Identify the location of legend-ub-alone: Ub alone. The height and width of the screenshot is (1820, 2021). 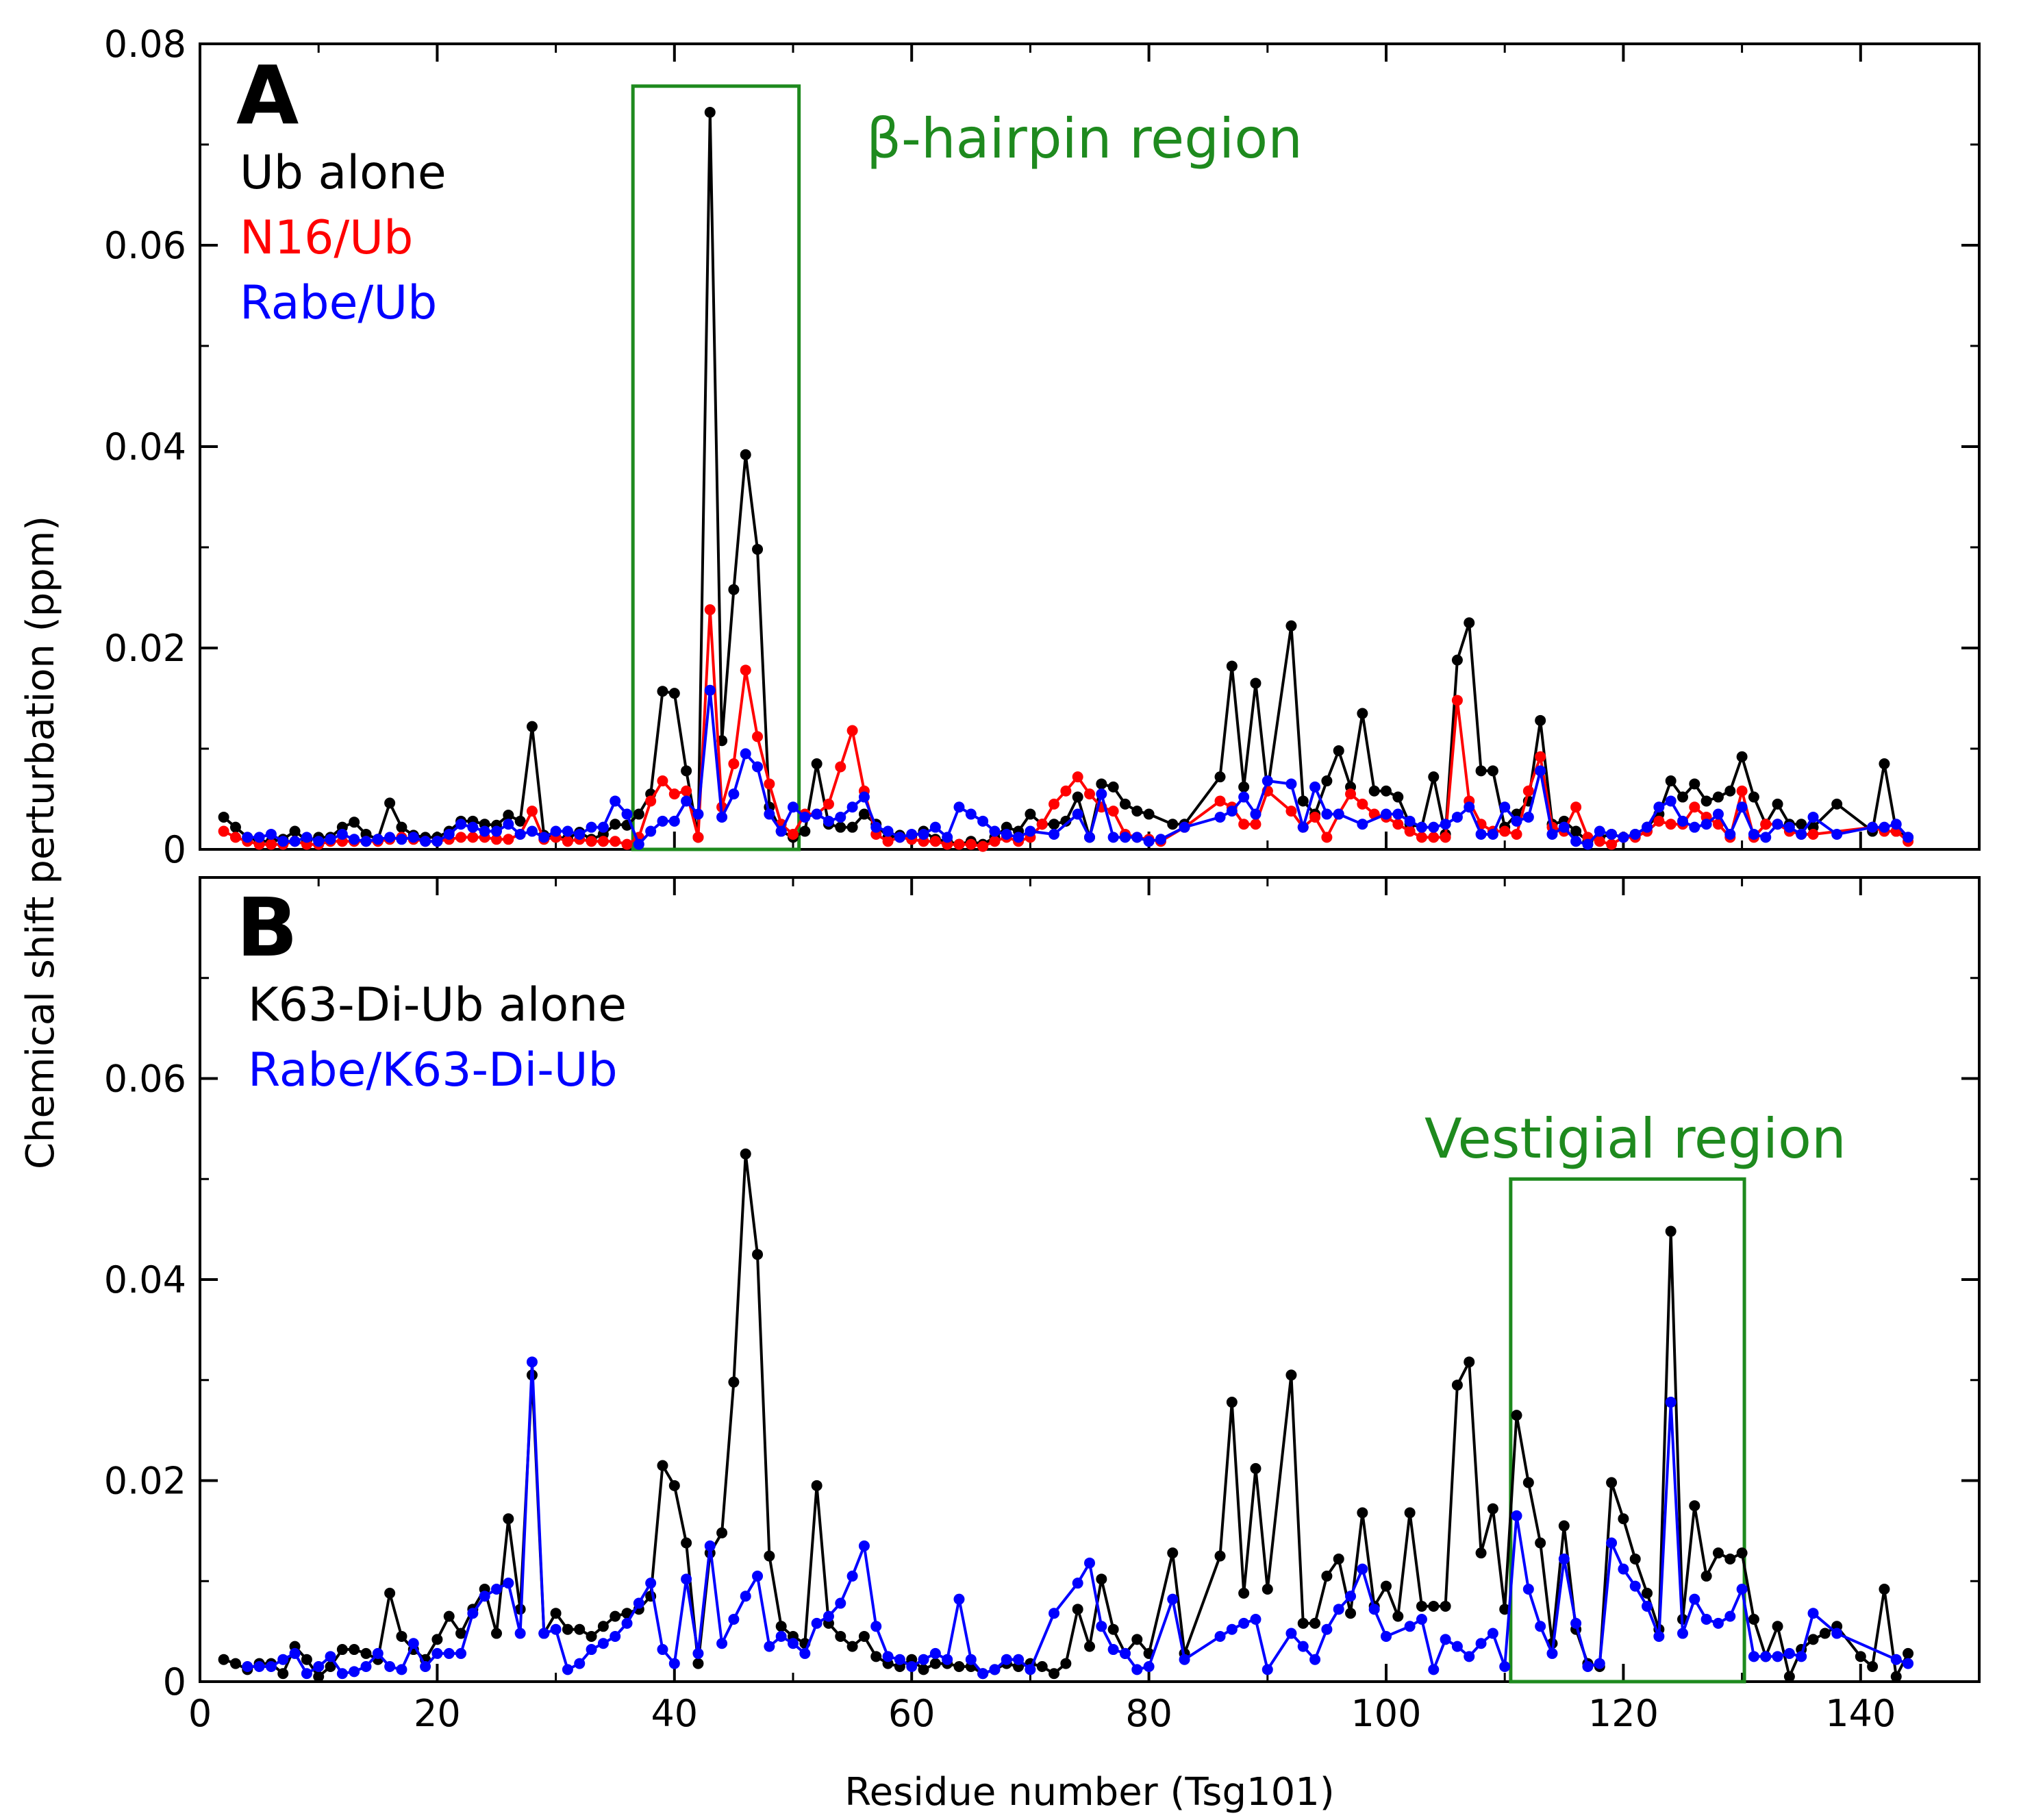
(343, 173).